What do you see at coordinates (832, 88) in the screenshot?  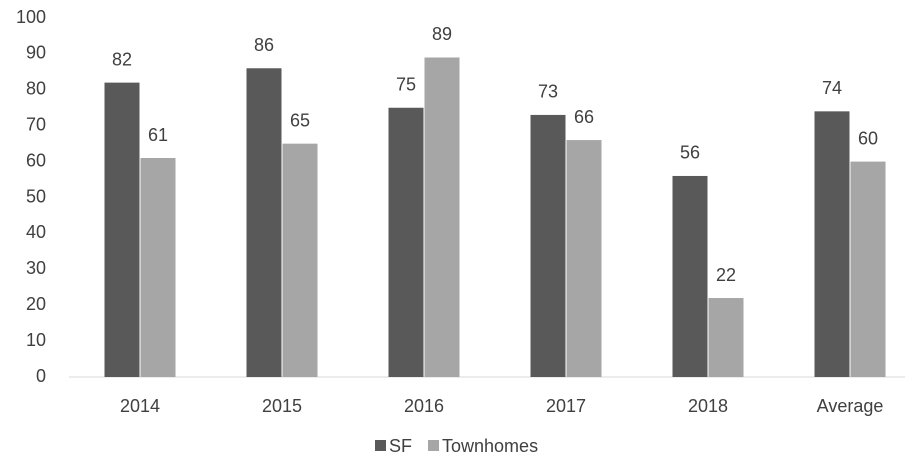 I see `data-label: 74` at bounding box center [832, 88].